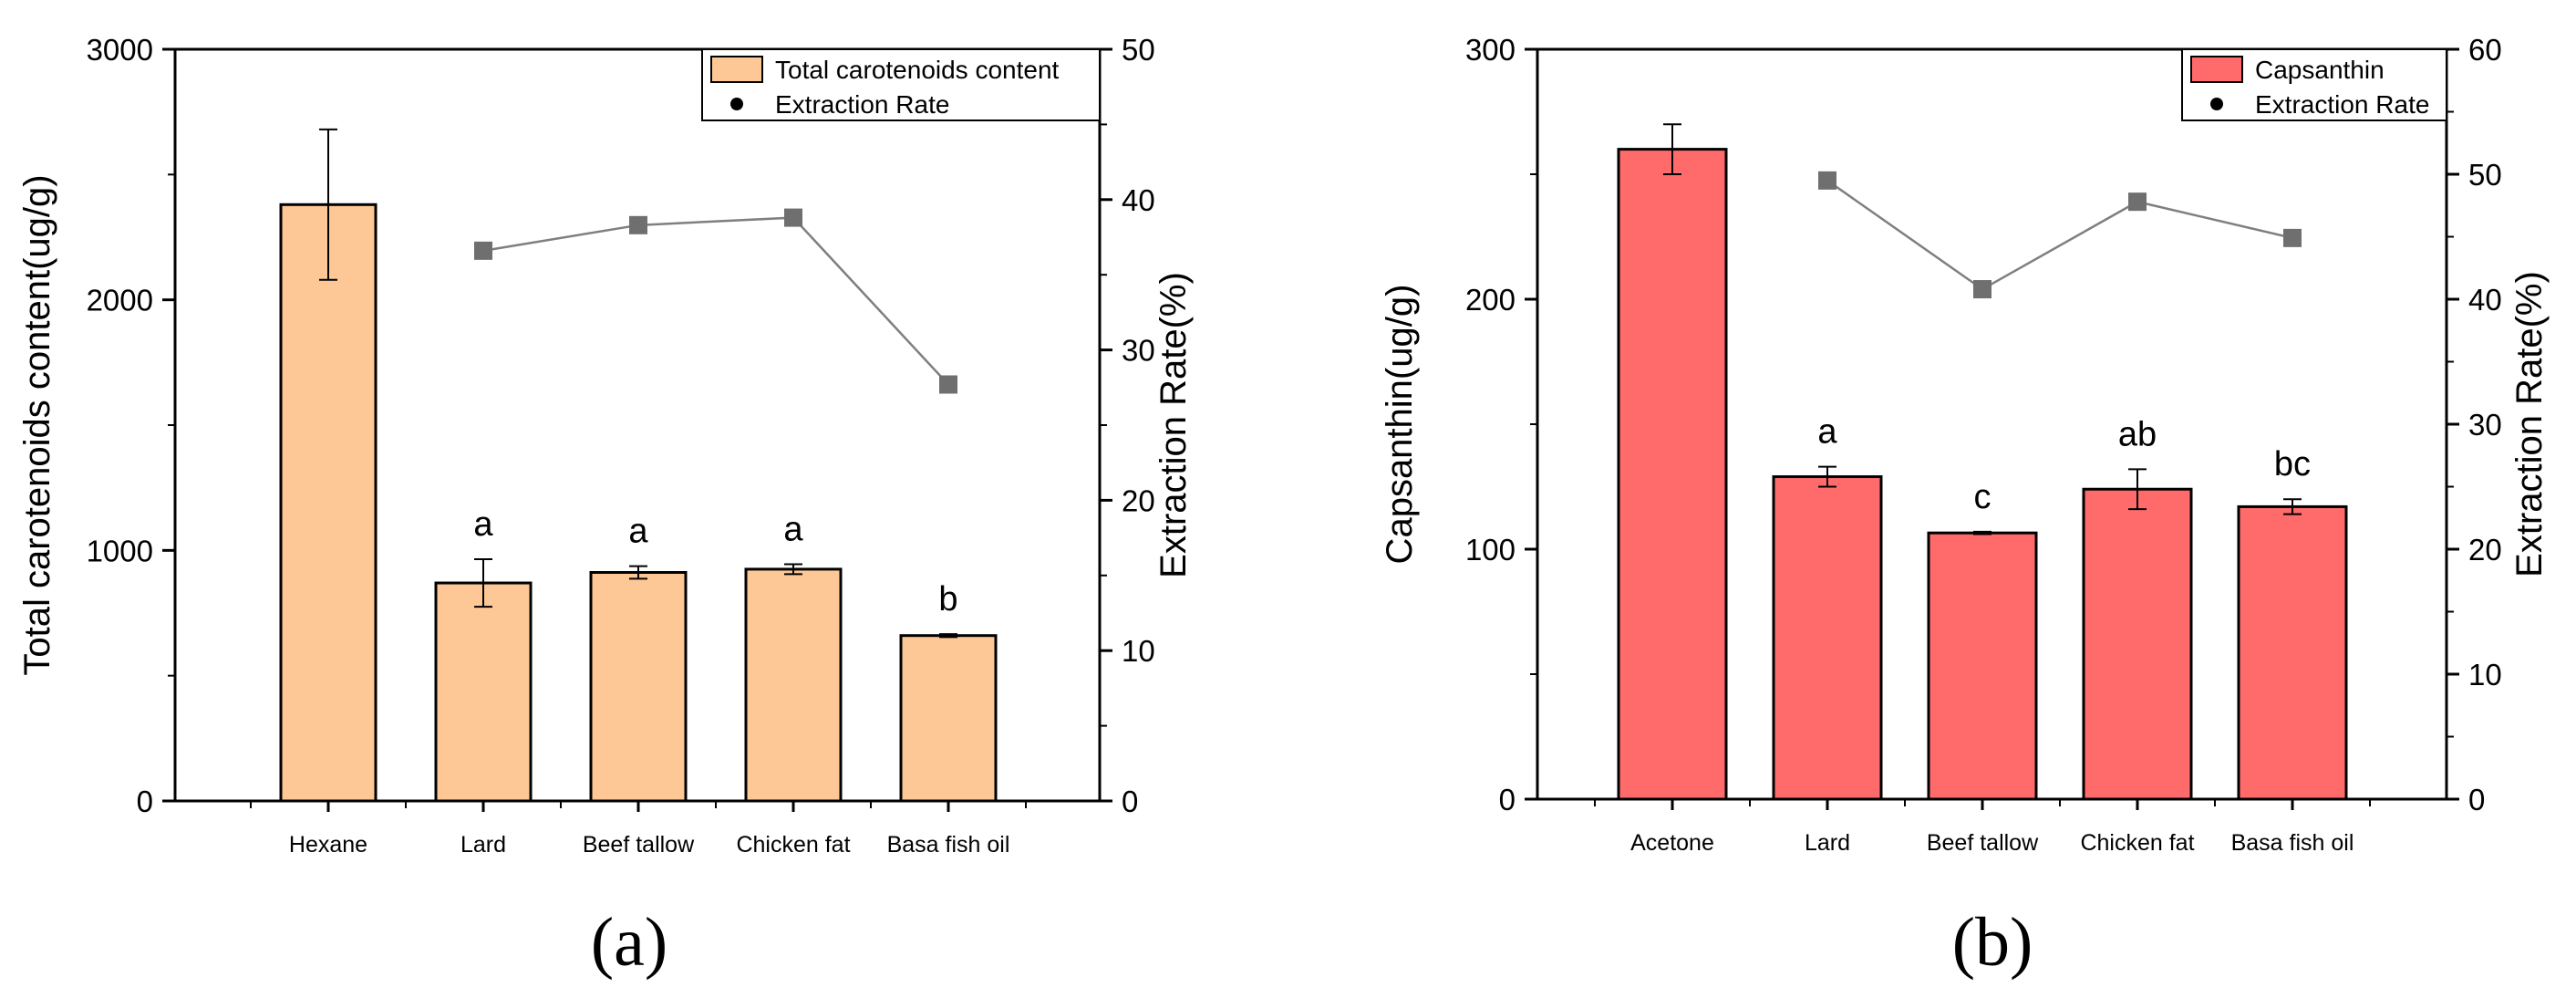  I want to click on y-axis-title: Total carotenoids content(ug/g), so click(37, 424).